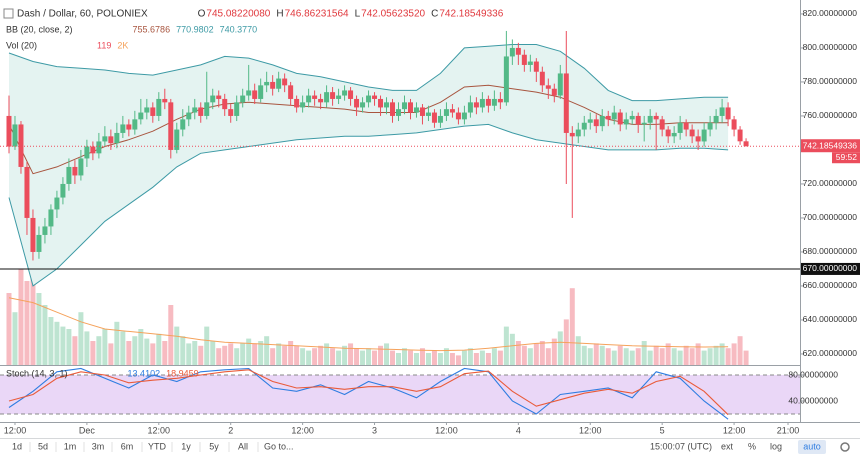  Describe the element at coordinates (368, 393) in the screenshot. I see `stoch-line` at that location.